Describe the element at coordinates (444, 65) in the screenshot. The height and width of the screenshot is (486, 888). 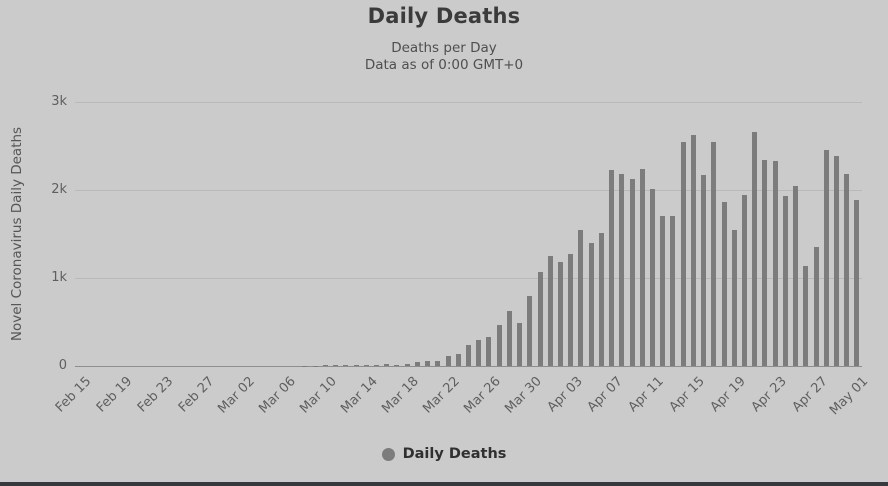
I see `chart-subtitle-line2: Data as of 0:00 GMT+0` at that location.